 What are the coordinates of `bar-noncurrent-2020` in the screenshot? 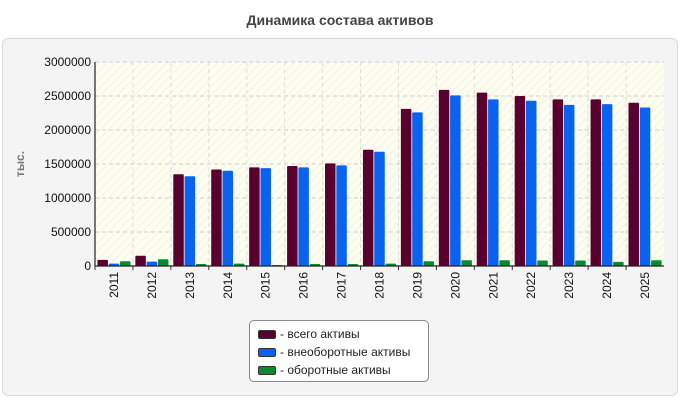 It's located at (455, 180).